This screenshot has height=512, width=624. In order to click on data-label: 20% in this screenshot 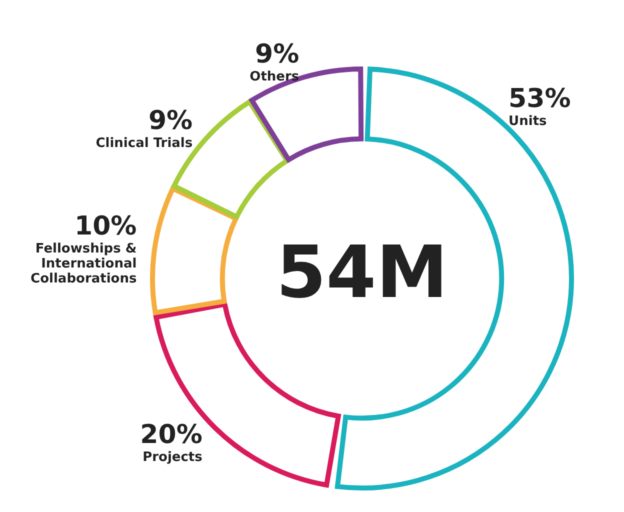, I will do `click(171, 435)`.